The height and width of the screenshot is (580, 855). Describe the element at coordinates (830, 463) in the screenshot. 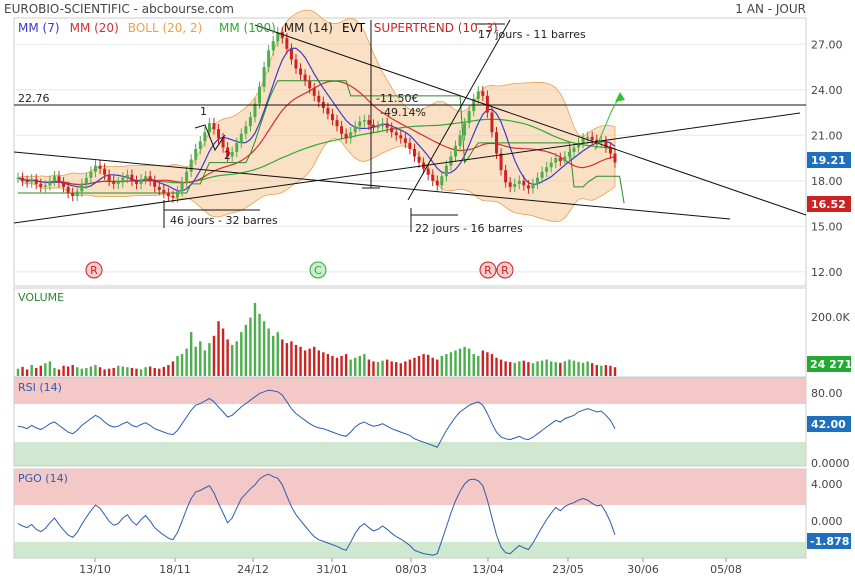

I see `rsi-tick-0: 0.0000` at that location.